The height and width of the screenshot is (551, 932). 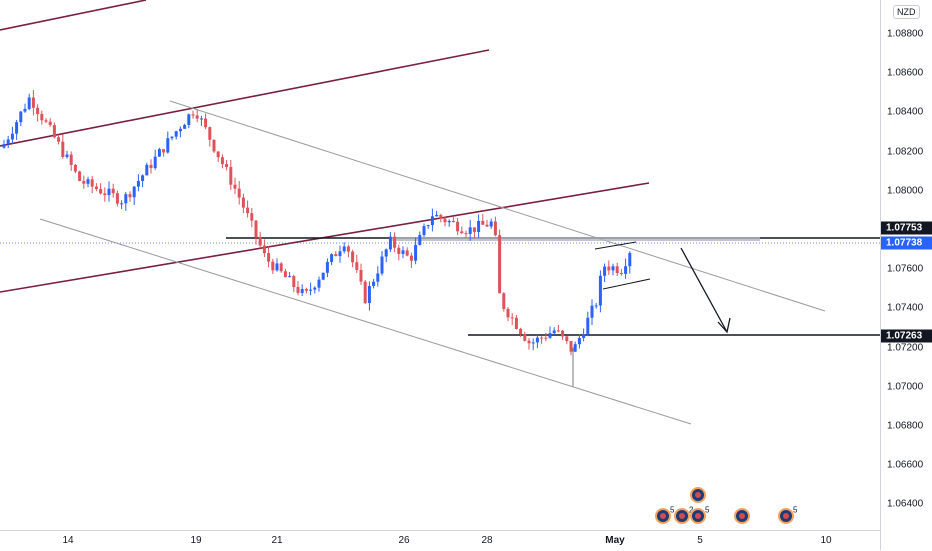 What do you see at coordinates (906, 12) in the screenshot?
I see `currency-badge: NZD` at bounding box center [906, 12].